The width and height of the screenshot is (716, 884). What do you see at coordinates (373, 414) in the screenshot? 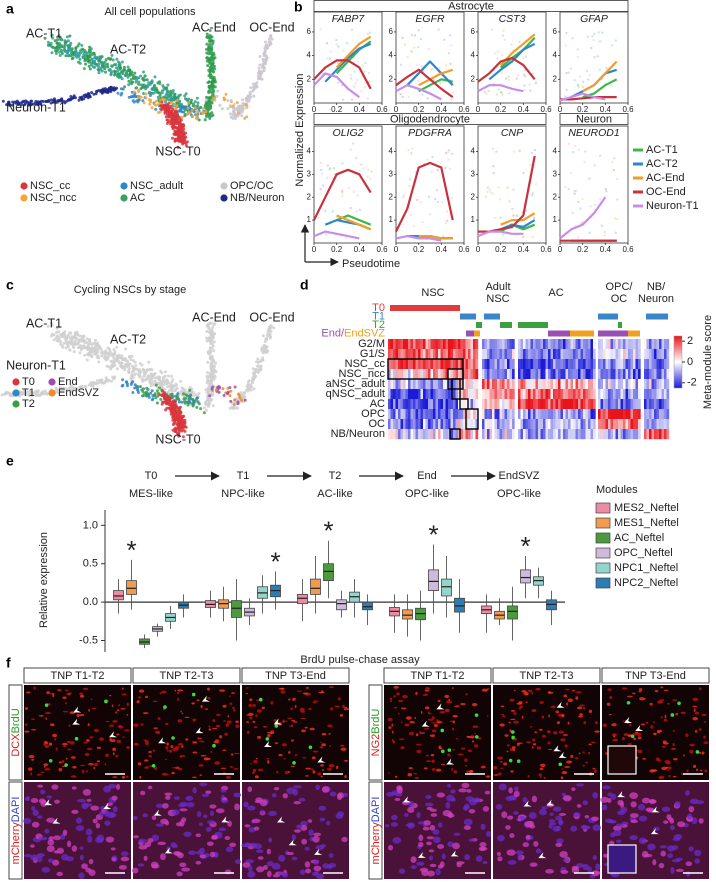
I see `row-label: OPC` at bounding box center [373, 414].